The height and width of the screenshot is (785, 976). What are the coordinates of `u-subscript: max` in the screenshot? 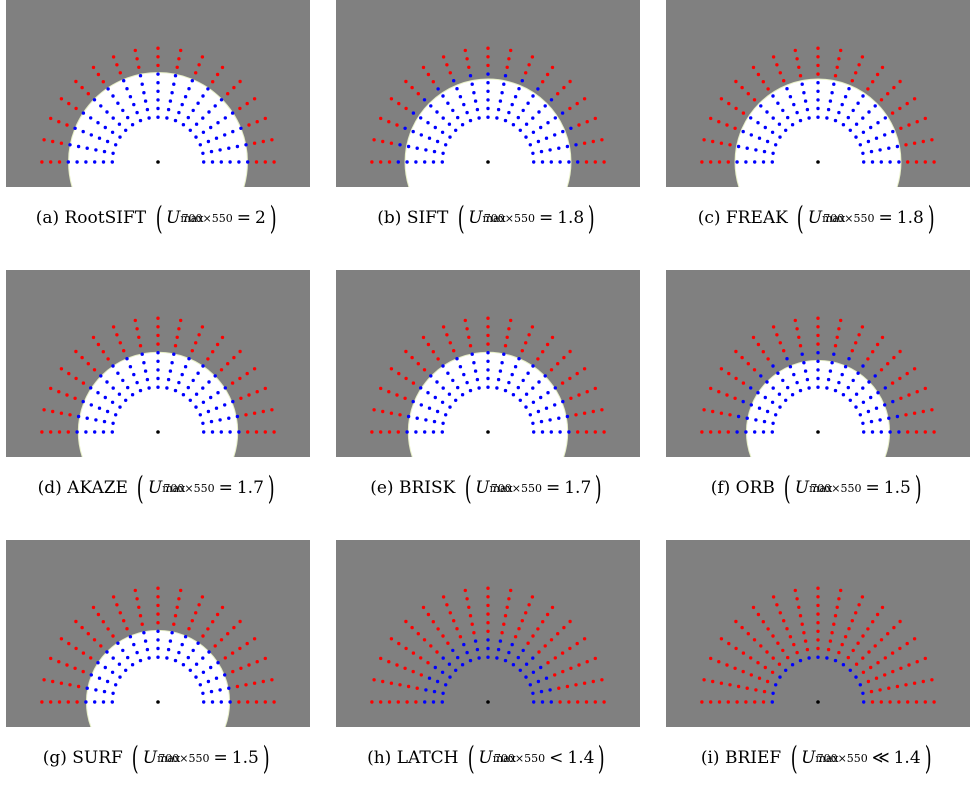 It's located at (827, 758).